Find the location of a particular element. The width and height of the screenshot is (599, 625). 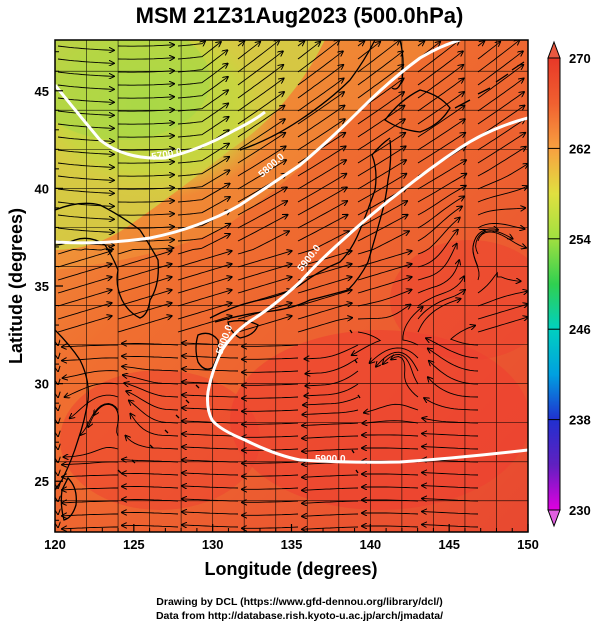

x-tick-label: 130 is located at coordinates (213, 544).